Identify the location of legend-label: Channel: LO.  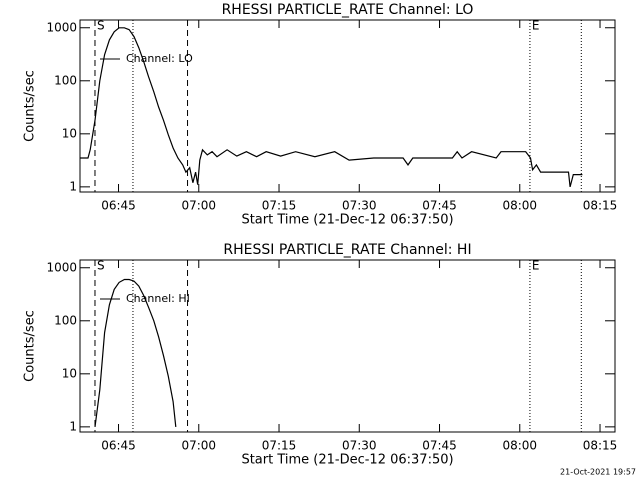
(159, 58).